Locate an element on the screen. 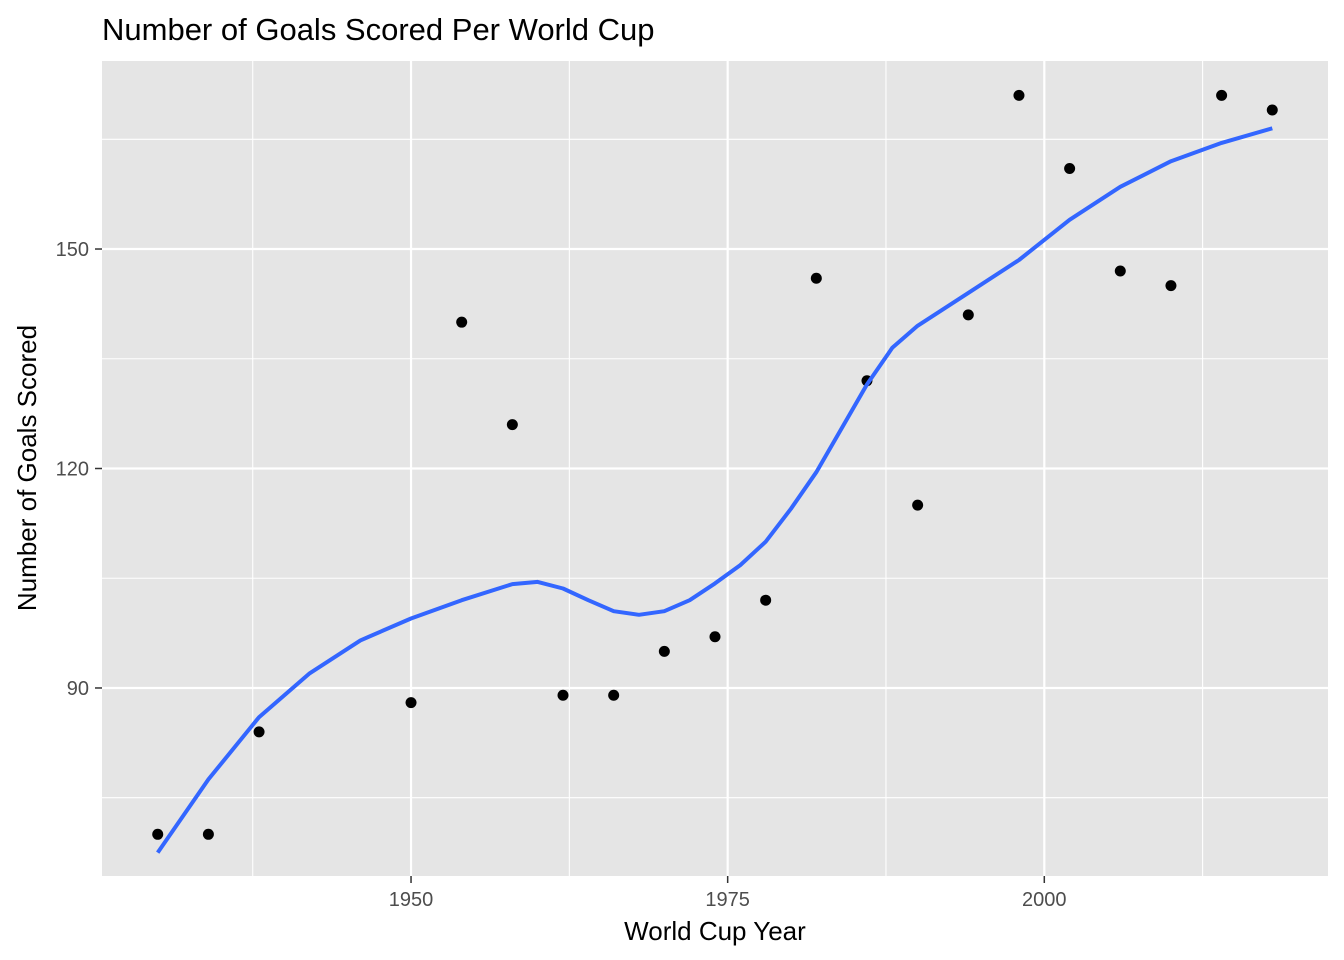 The image size is (1344, 960). y-tick-label: 150 is located at coordinates (72, 250).